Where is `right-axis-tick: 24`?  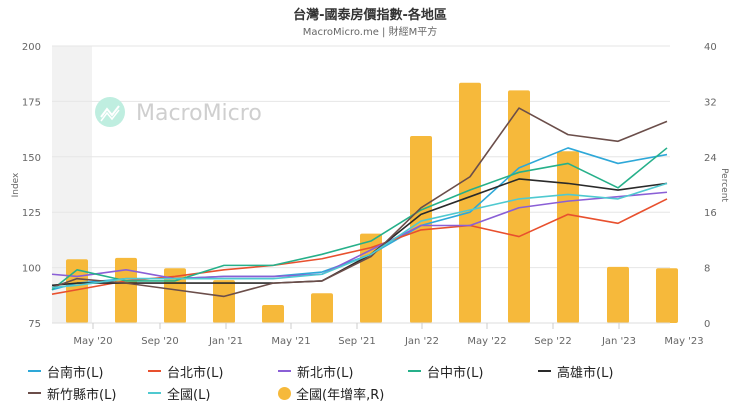 right-axis-tick: 24 is located at coordinates (710, 158).